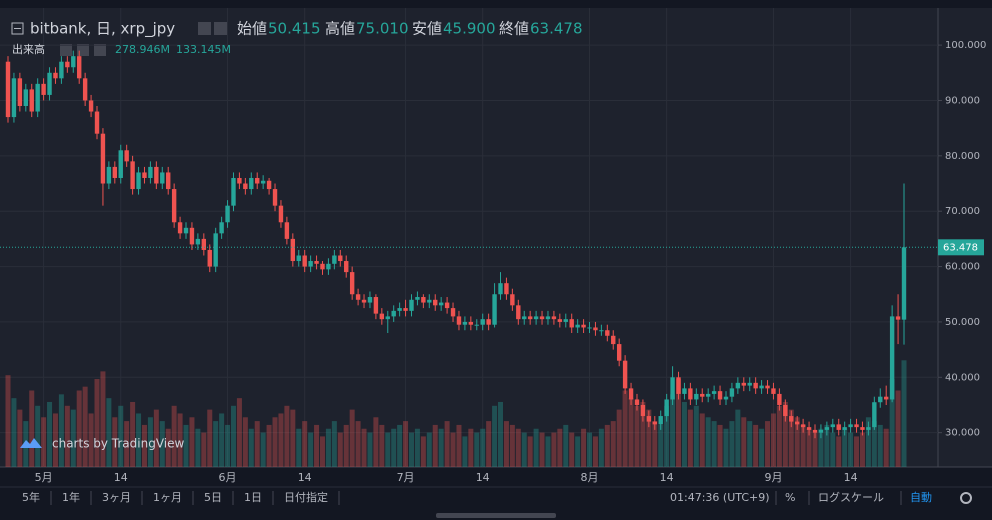 Image resolution: width=992 pixels, height=520 pixels. Describe the element at coordinates (966, 498) in the screenshot. I see `settings-gear` at that location.